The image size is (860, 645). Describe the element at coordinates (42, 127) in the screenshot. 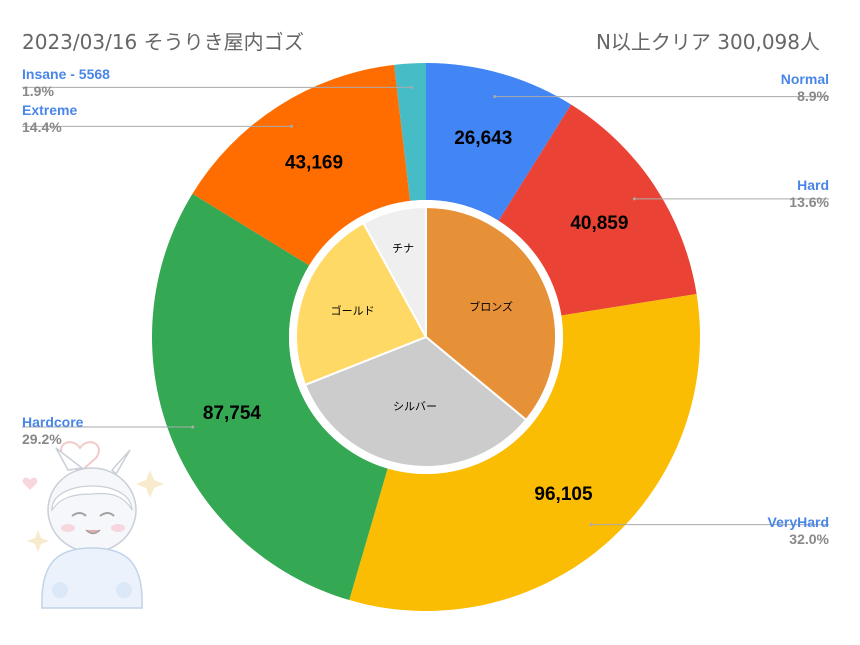

I see `legend-percent: 14.4%` at that location.